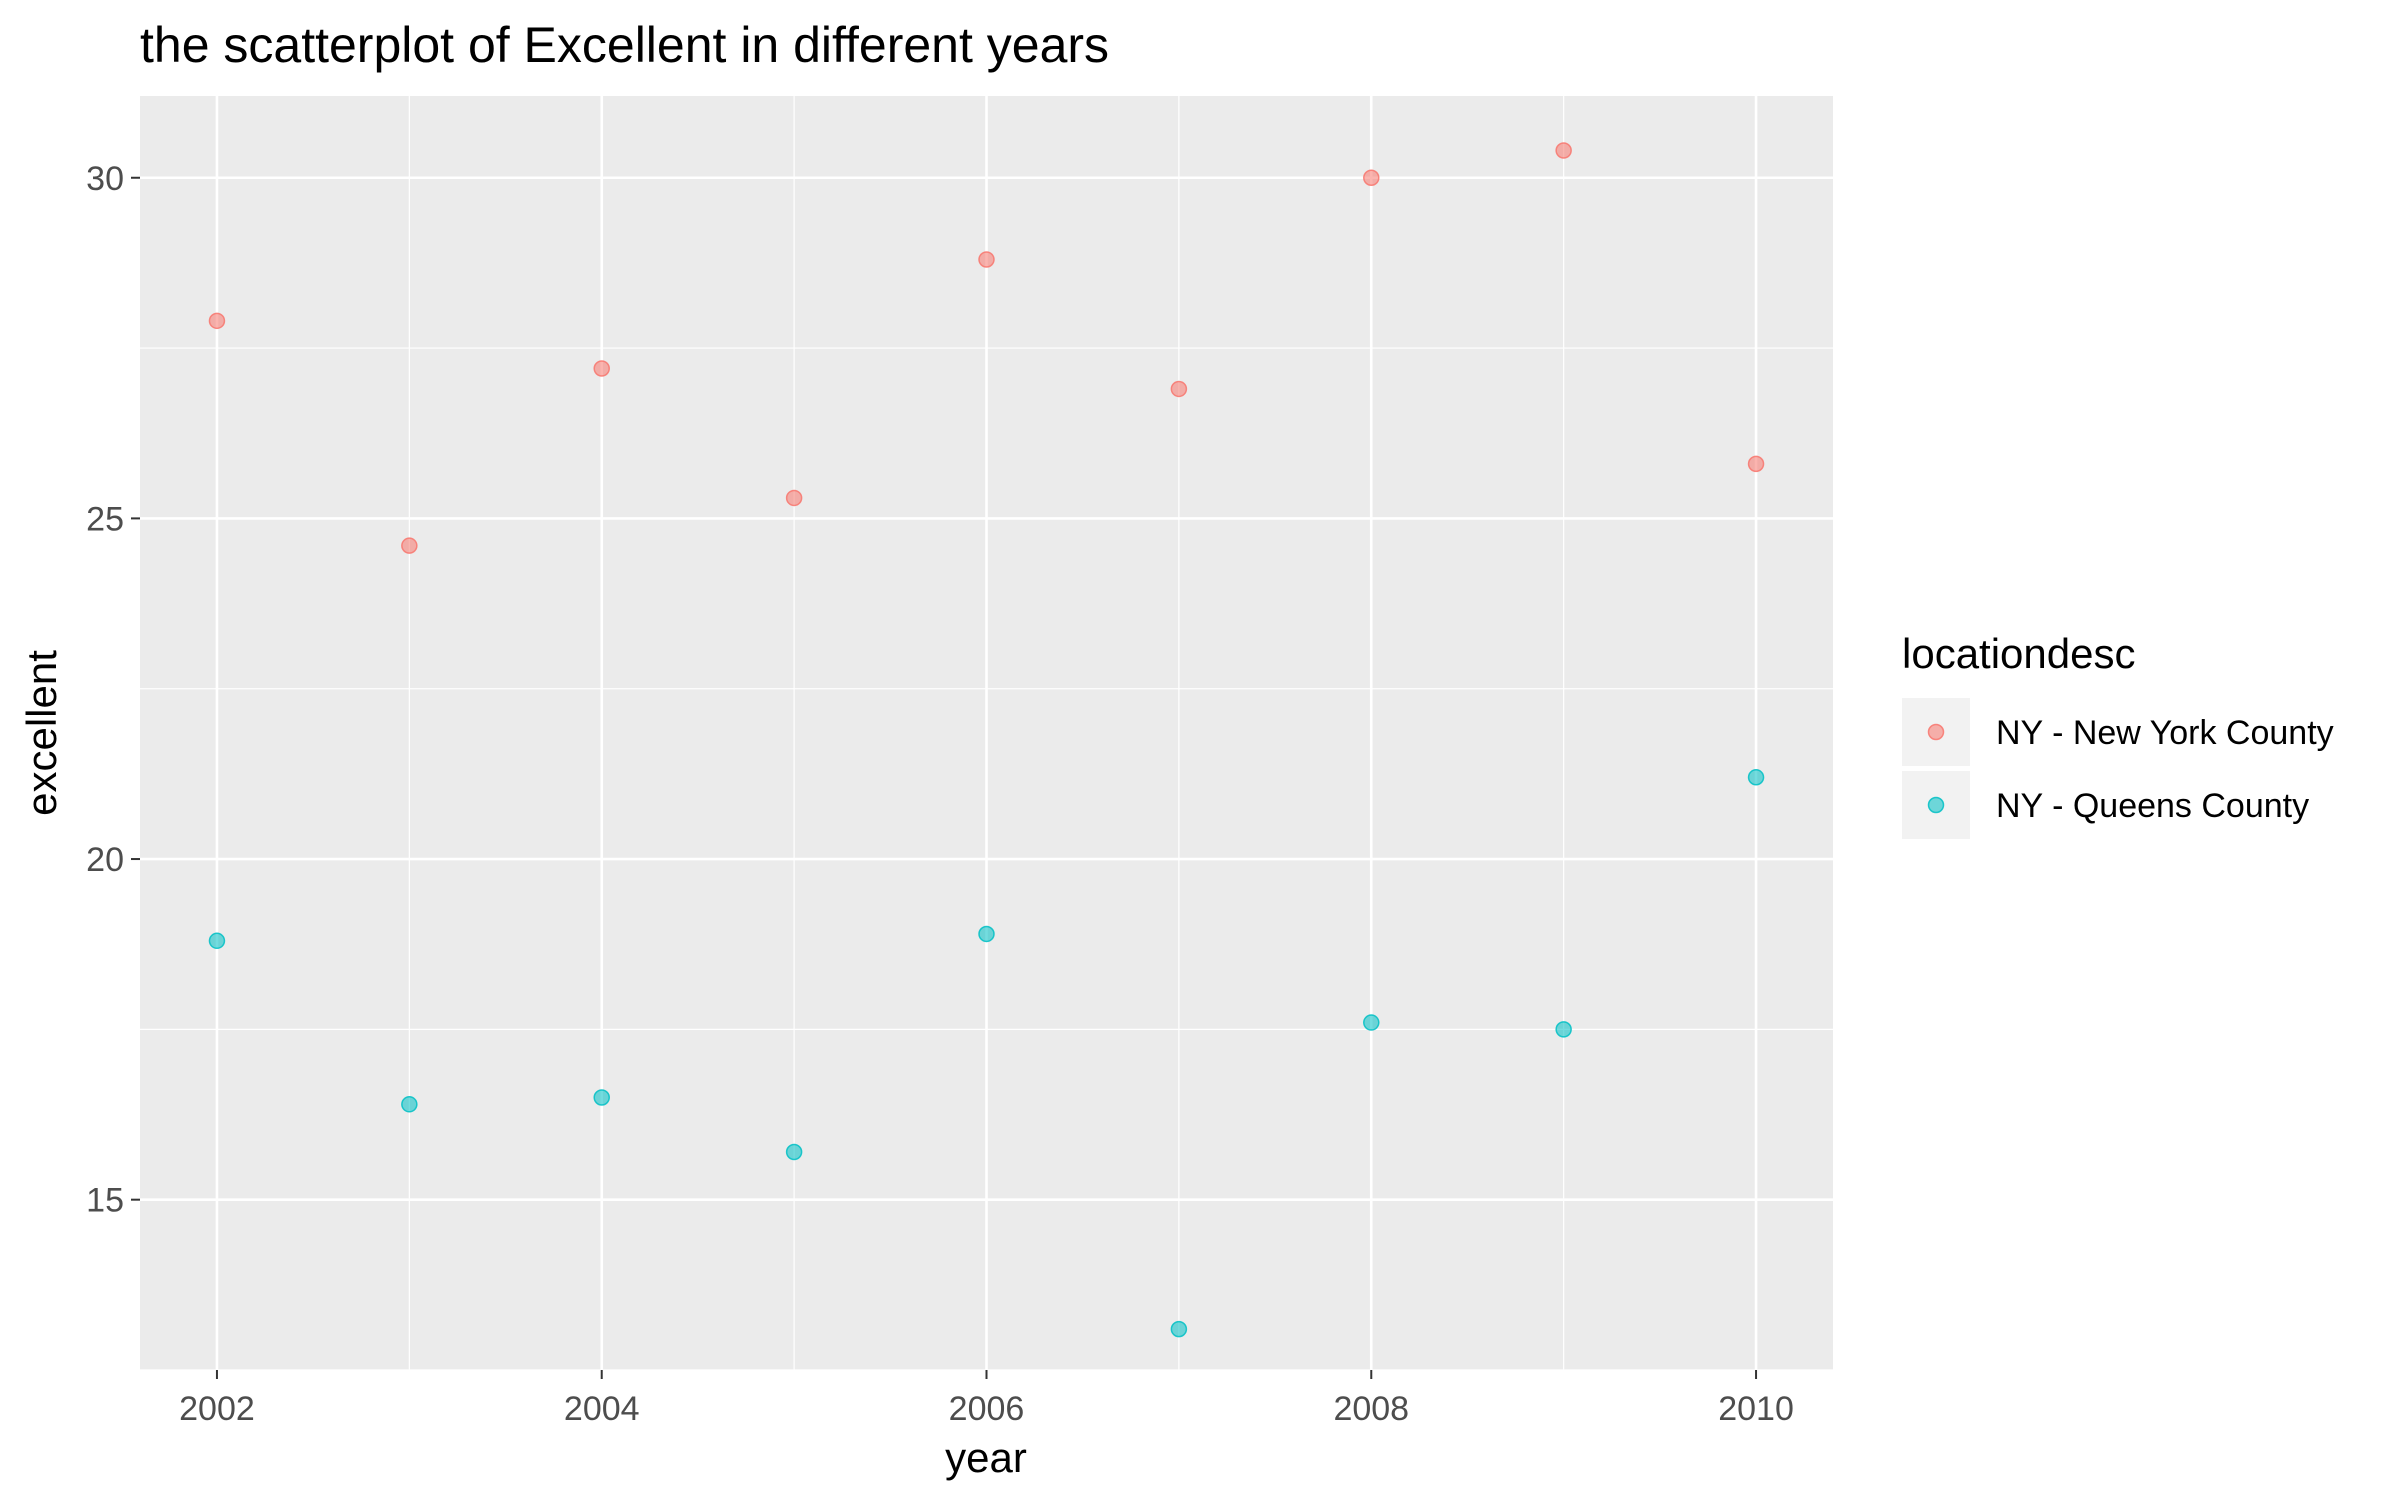 This screenshot has width=2400, height=1500. I want to click on legend-items: NY - New York County NY - Queens County, so click(2118, 768).